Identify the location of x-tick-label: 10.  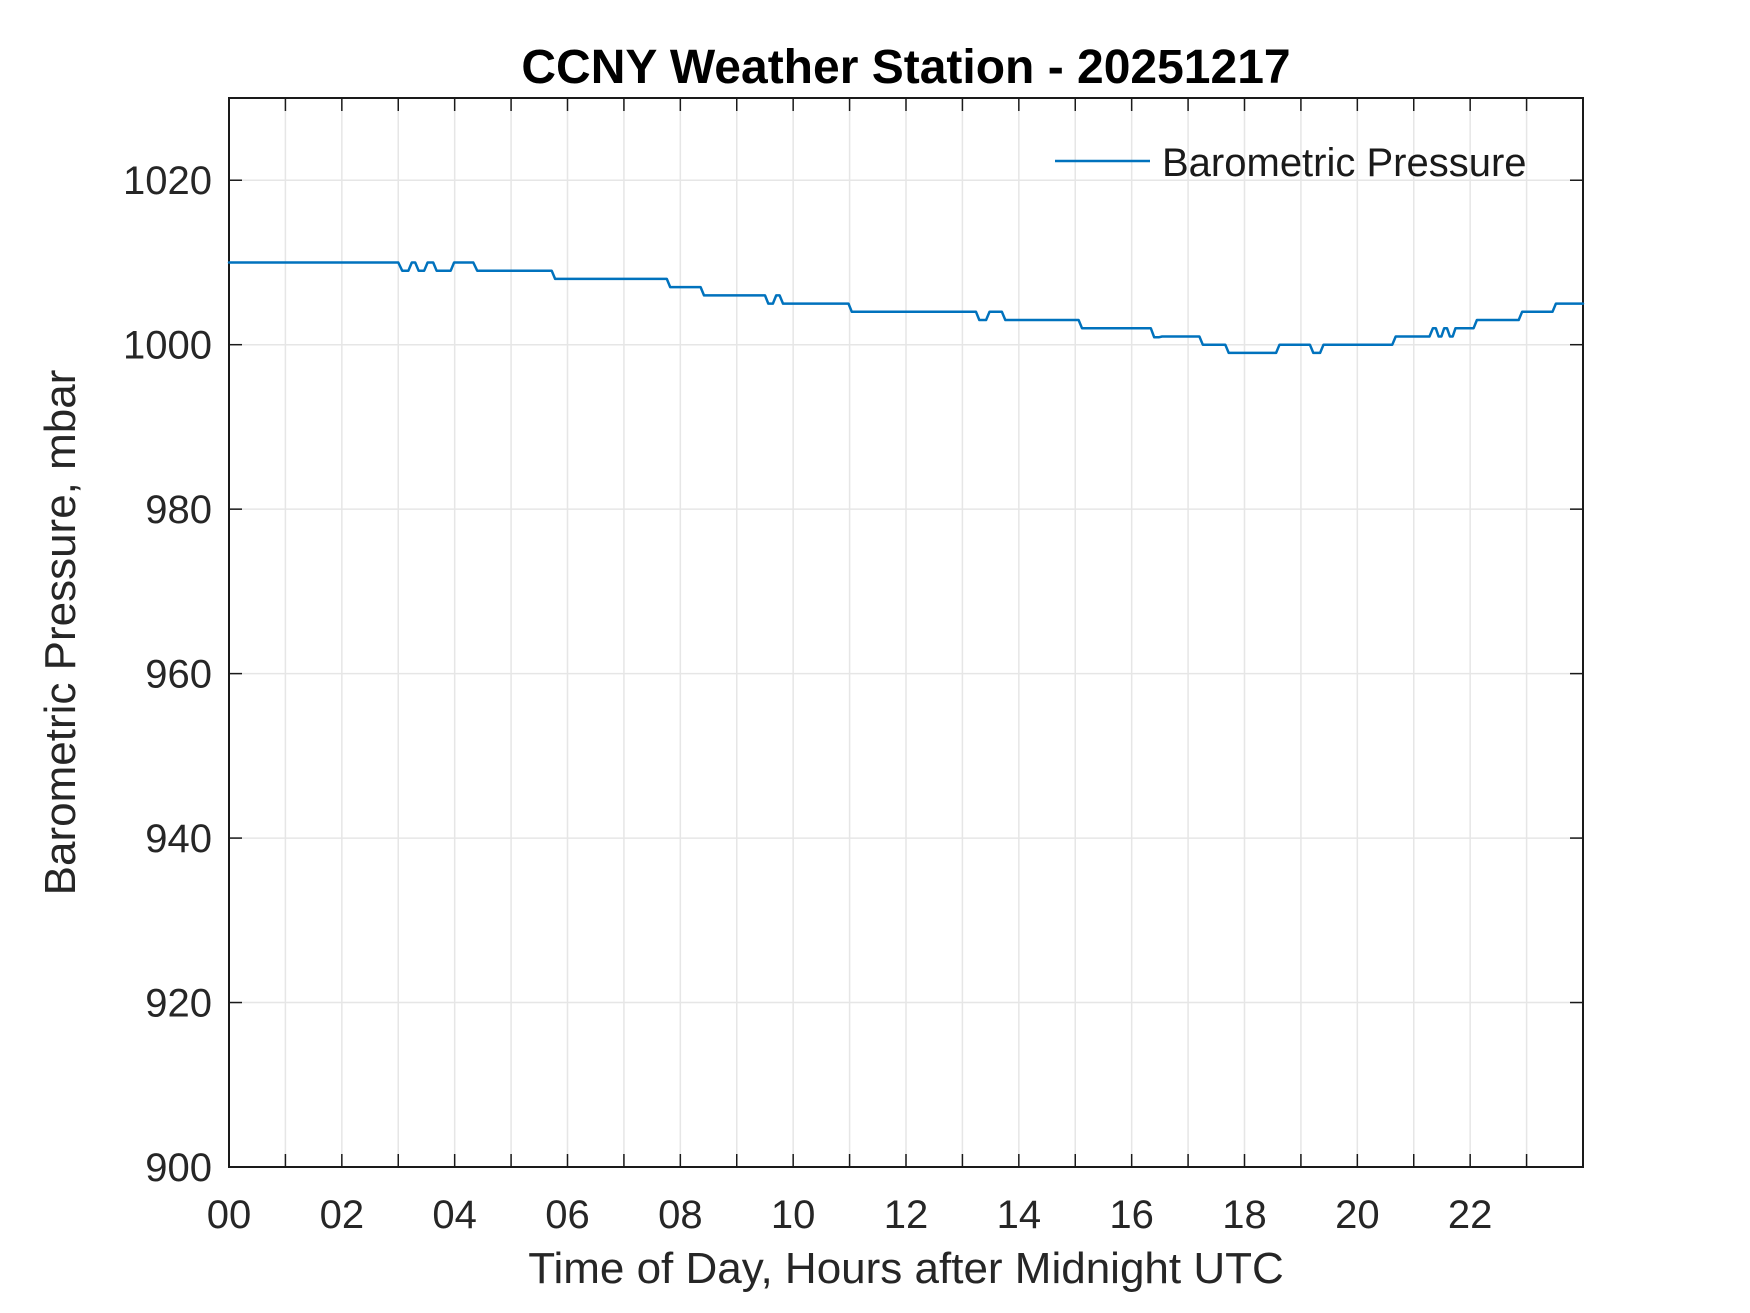
(793, 1215).